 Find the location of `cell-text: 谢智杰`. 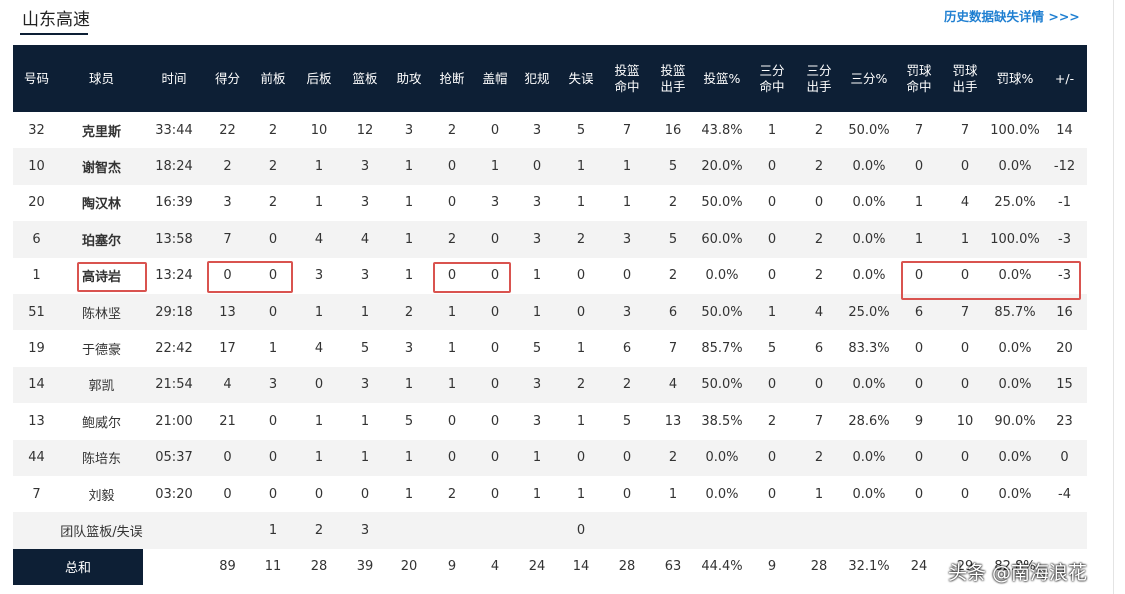

cell-text: 谢智杰 is located at coordinates (101, 169).